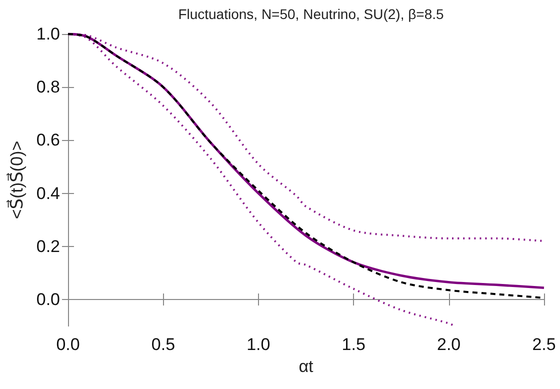 The height and width of the screenshot is (389, 560). What do you see at coordinates (354, 344) in the screenshot?
I see `x-tick-label: 1.5` at bounding box center [354, 344].